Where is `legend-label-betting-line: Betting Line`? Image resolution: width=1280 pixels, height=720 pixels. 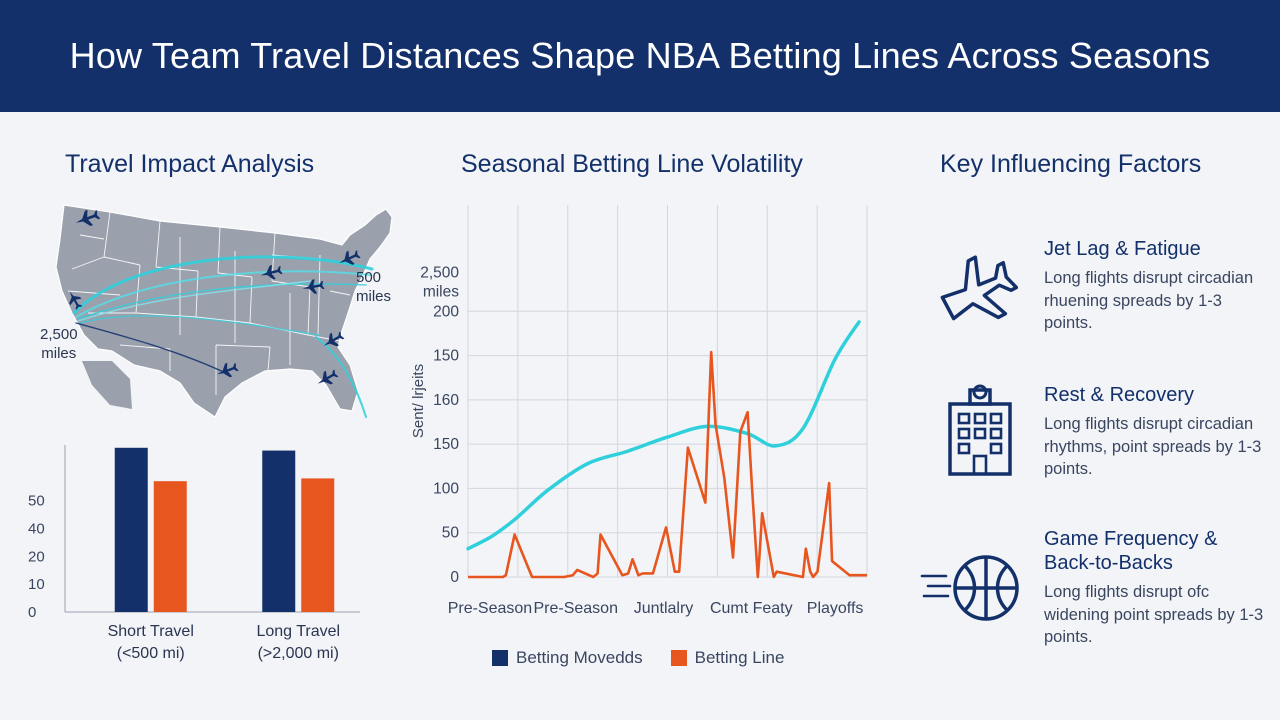
legend-label-betting-line: Betting Line is located at coordinates (739, 657).